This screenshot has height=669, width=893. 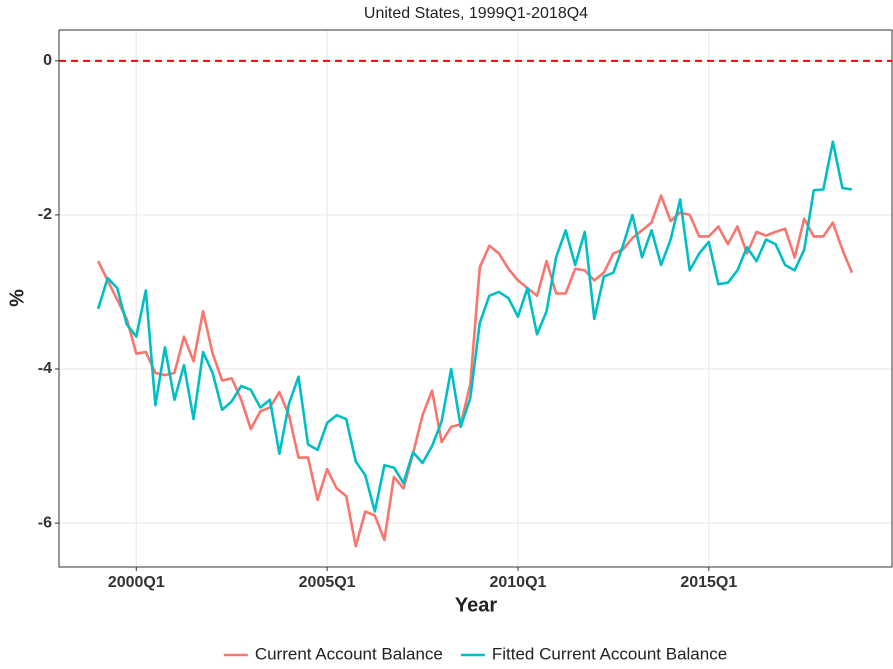 I want to click on legend-label: Fitted Current Account Balance, so click(x=609, y=653).